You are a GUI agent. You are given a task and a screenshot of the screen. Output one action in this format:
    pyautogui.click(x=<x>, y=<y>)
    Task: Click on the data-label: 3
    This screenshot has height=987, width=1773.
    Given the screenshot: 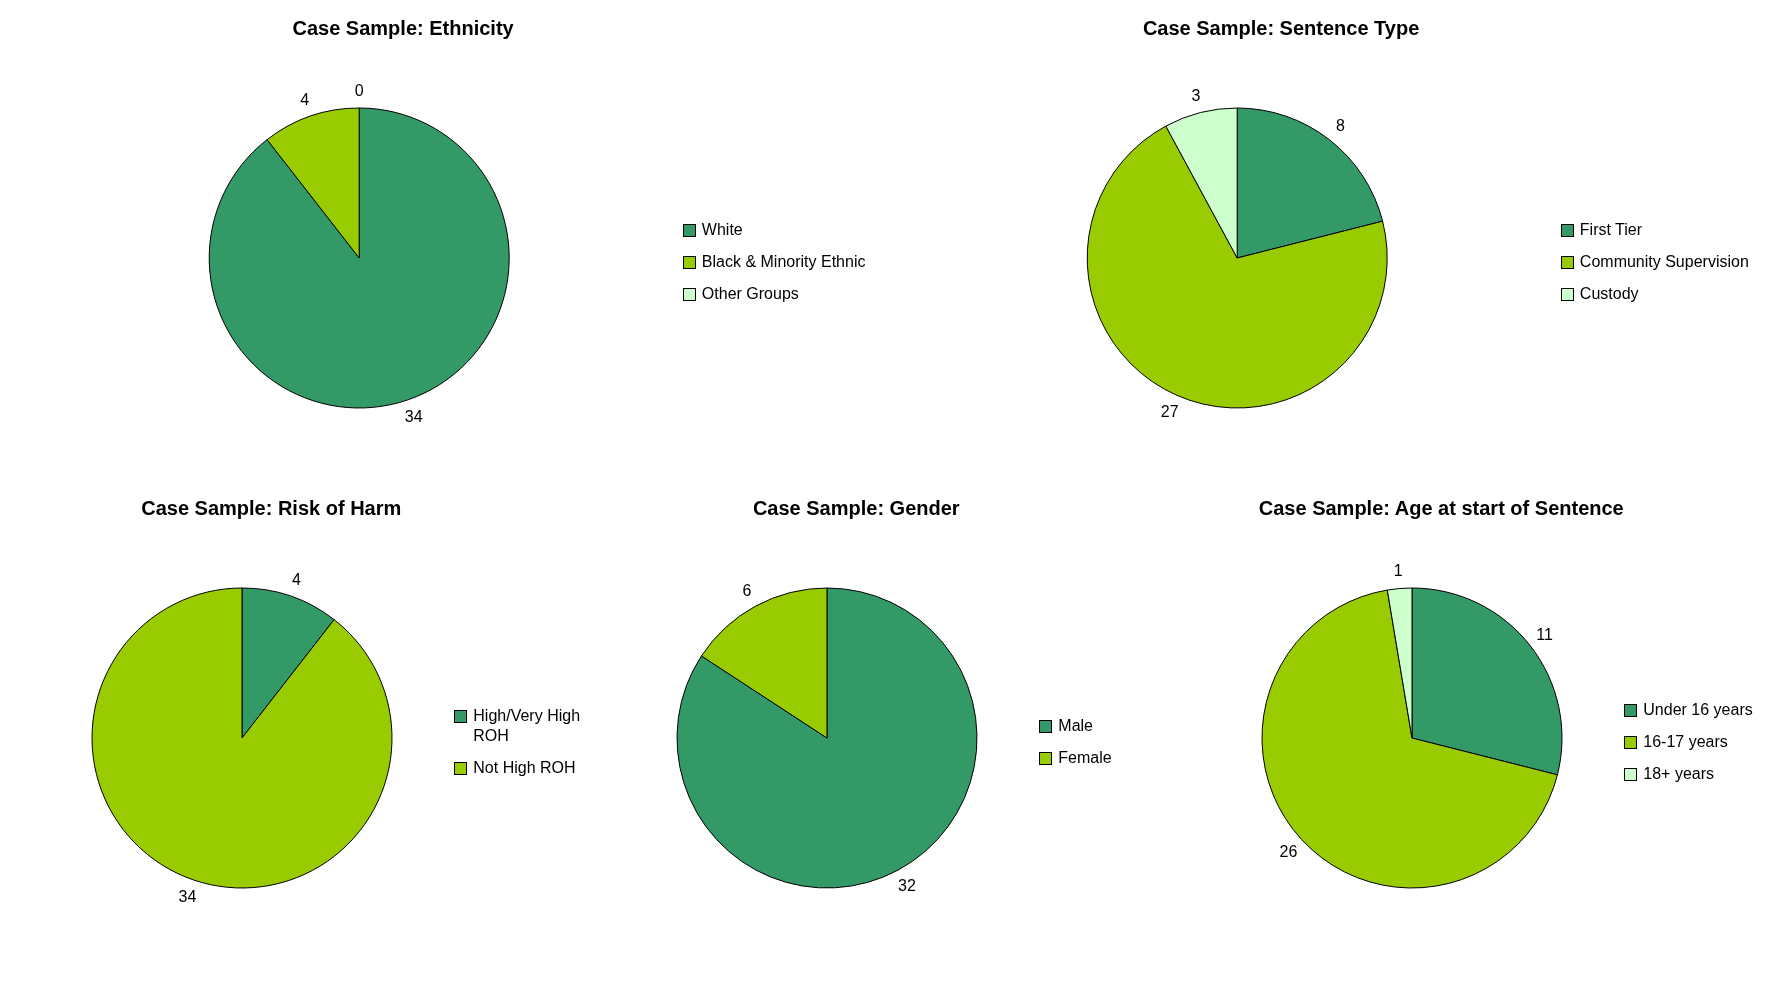 What is the action you would take?
    pyautogui.click(x=1196, y=95)
    